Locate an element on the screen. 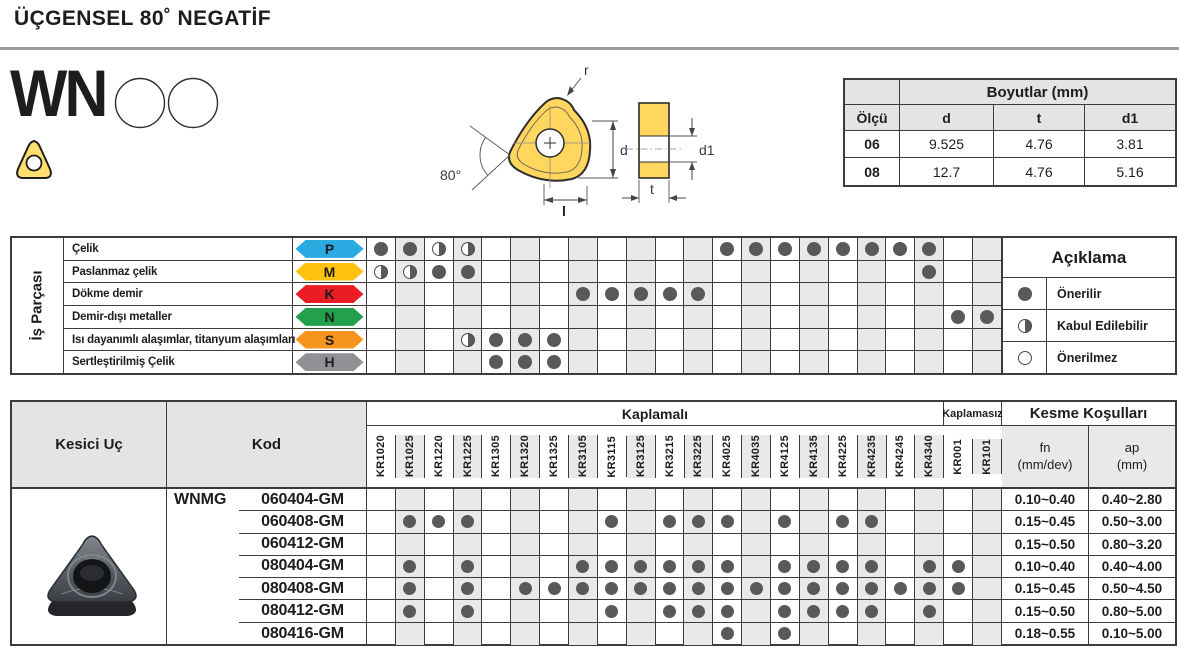 This screenshot has height=658, width=1179. material-class-badge-cell: P is located at coordinates (330, 249).